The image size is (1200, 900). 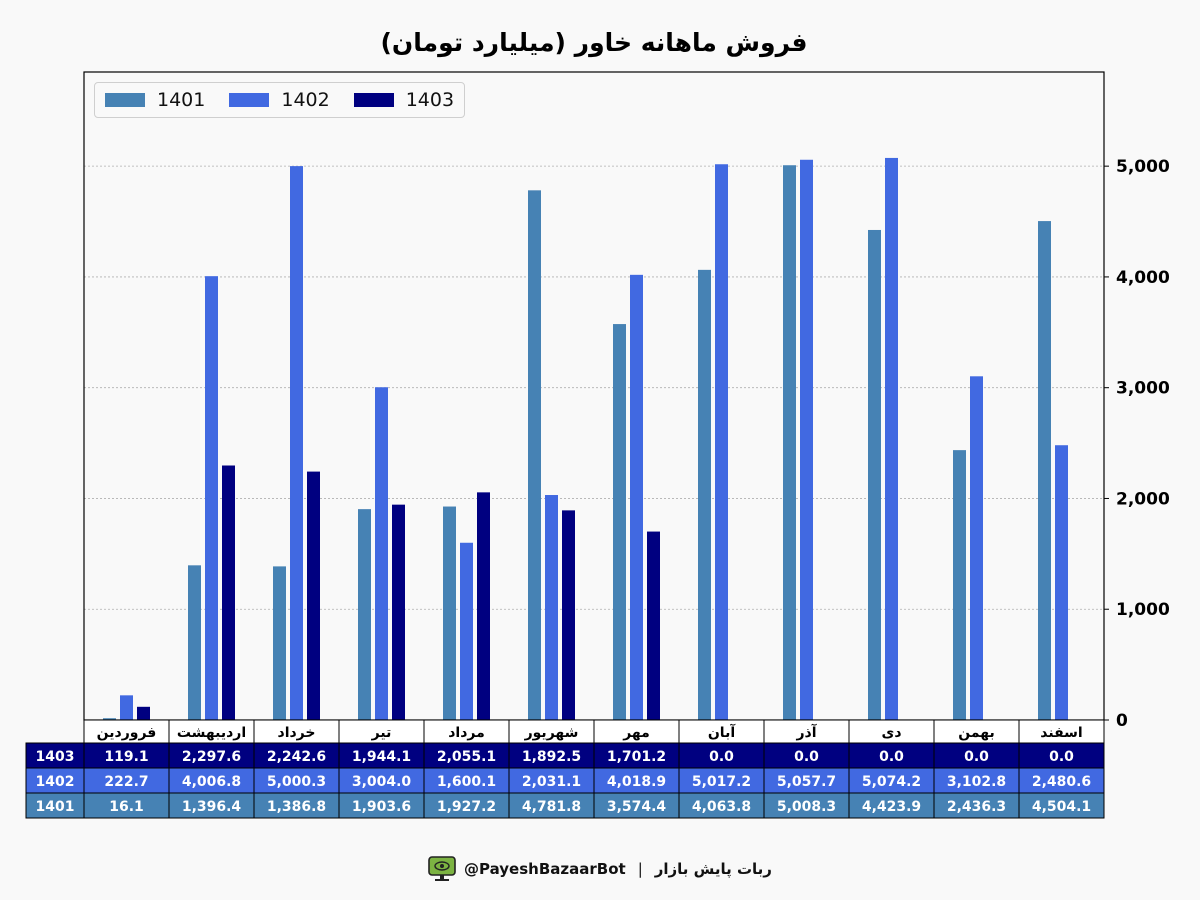 I want to click on data-label-1402-9: 5,074.2, so click(x=891, y=782).